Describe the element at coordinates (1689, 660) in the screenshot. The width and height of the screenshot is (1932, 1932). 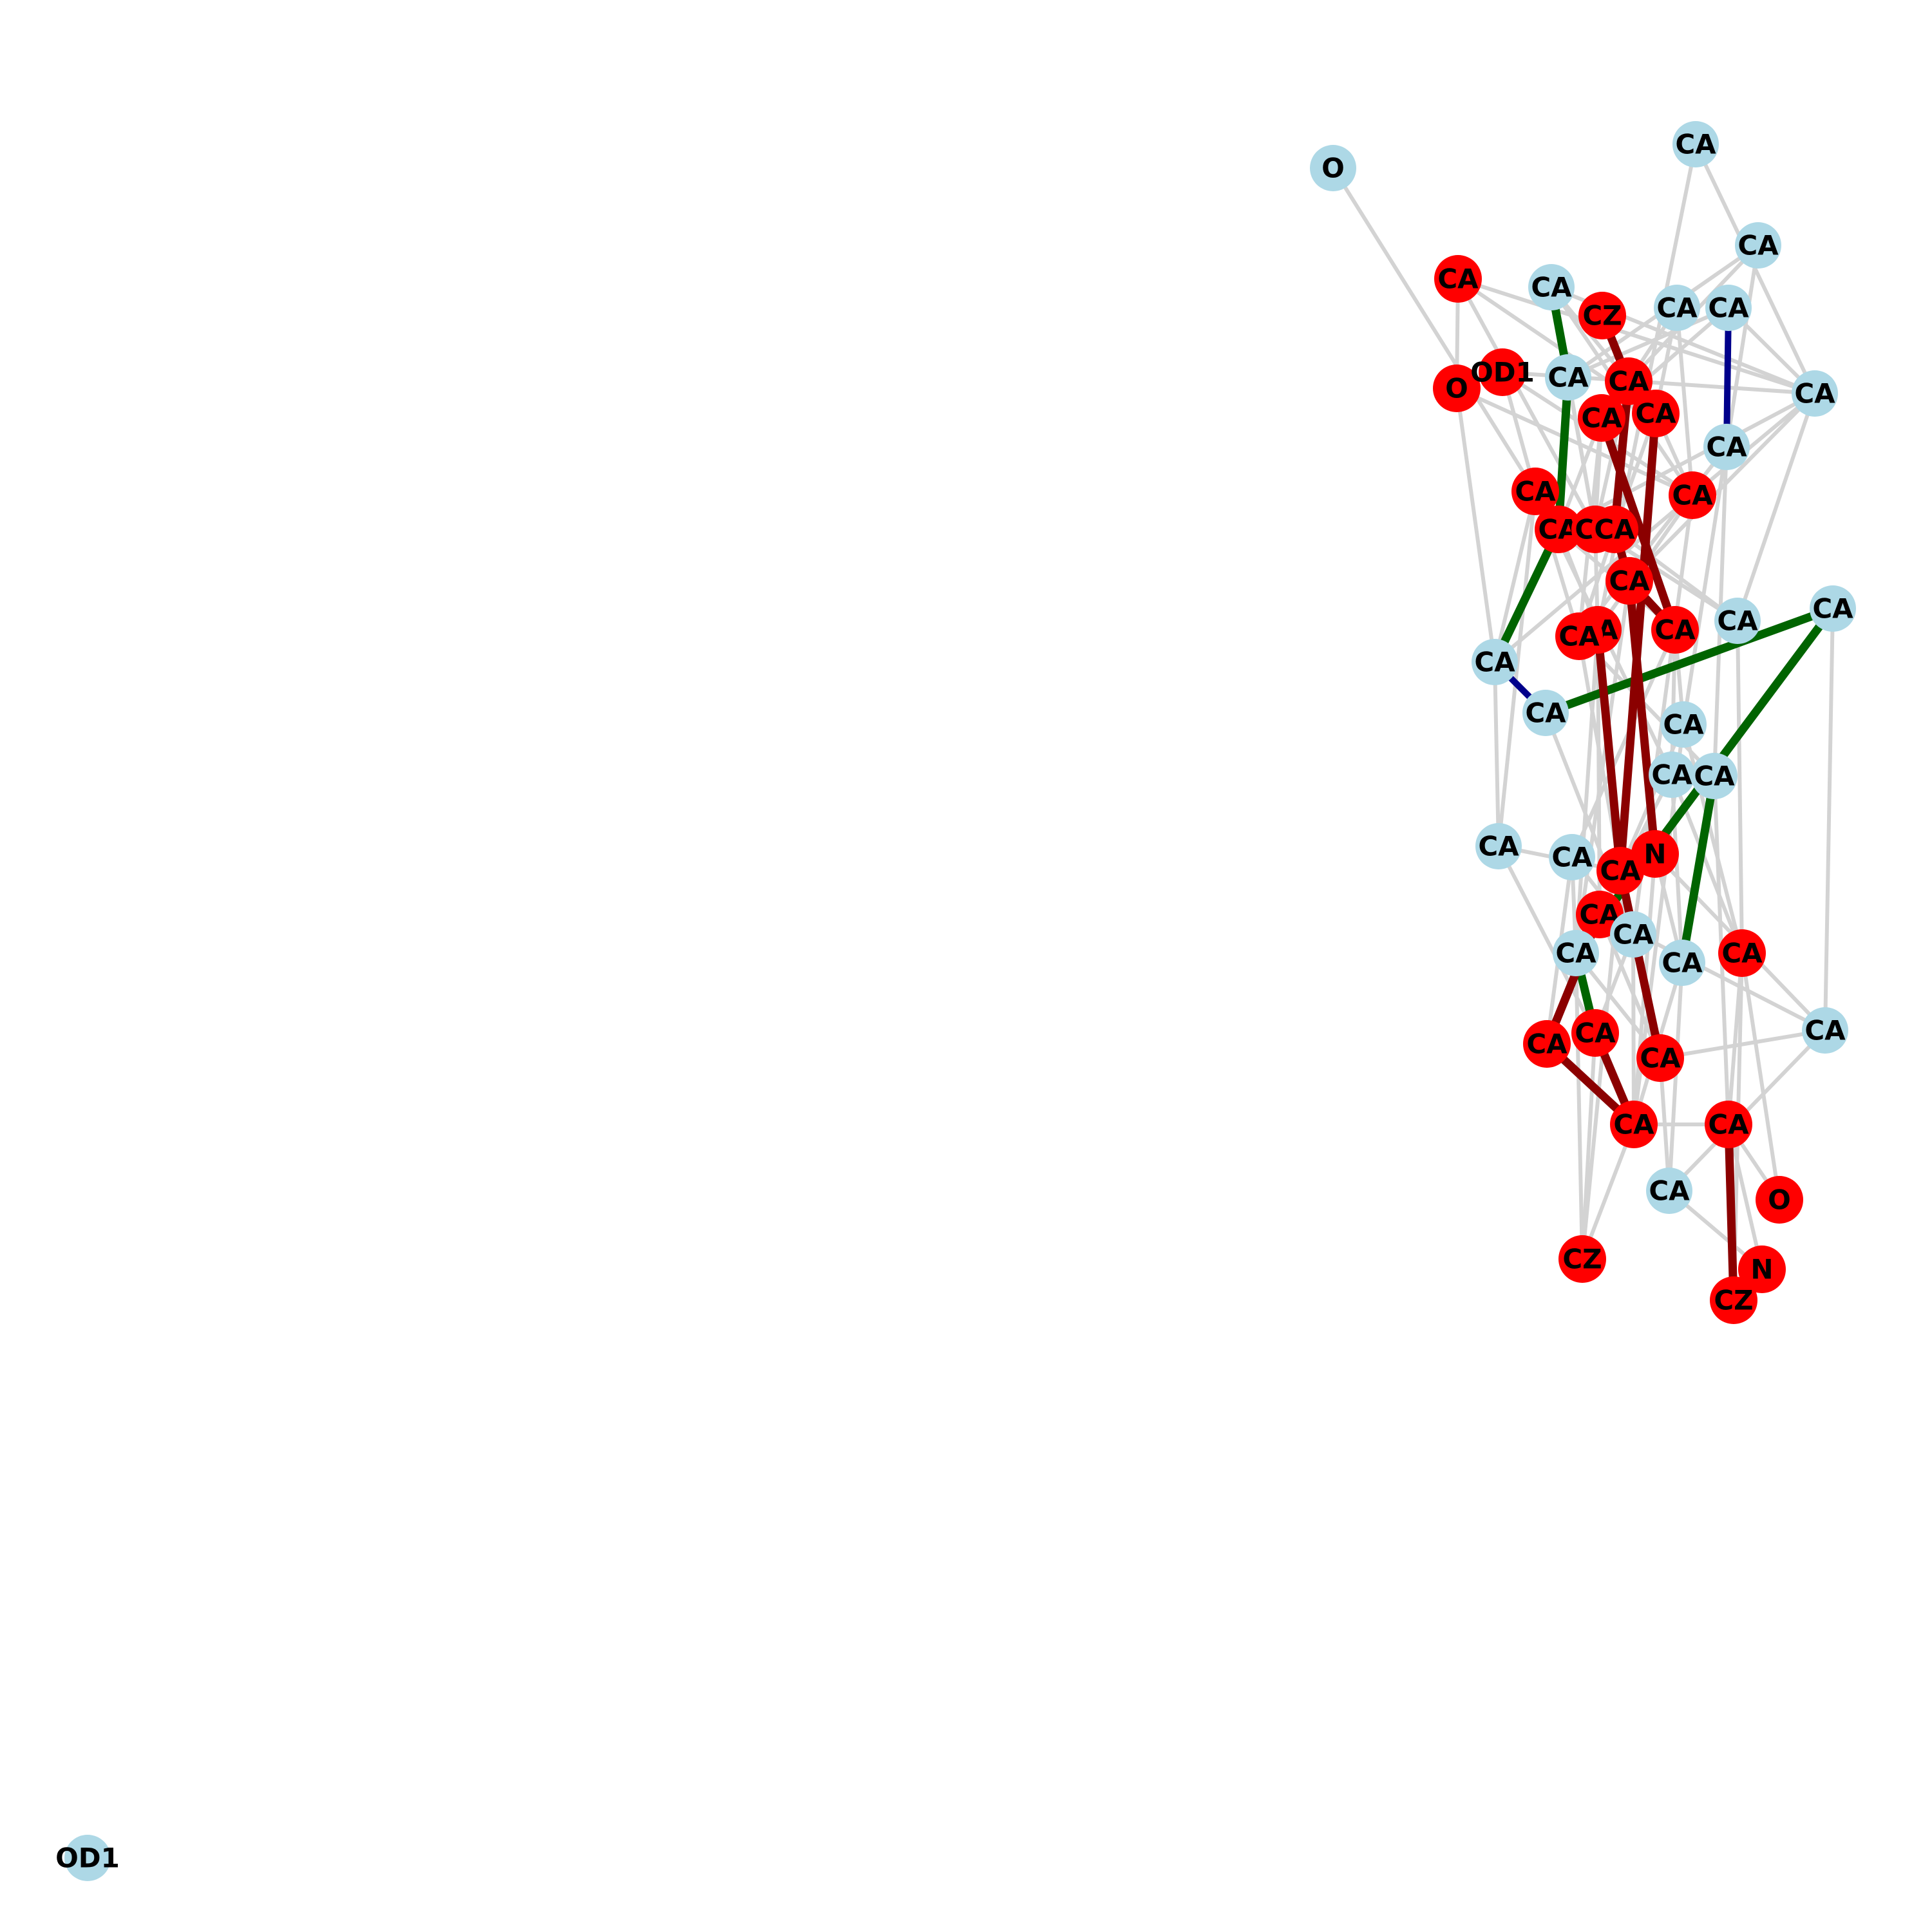
I see `edge-n23-n28` at that location.